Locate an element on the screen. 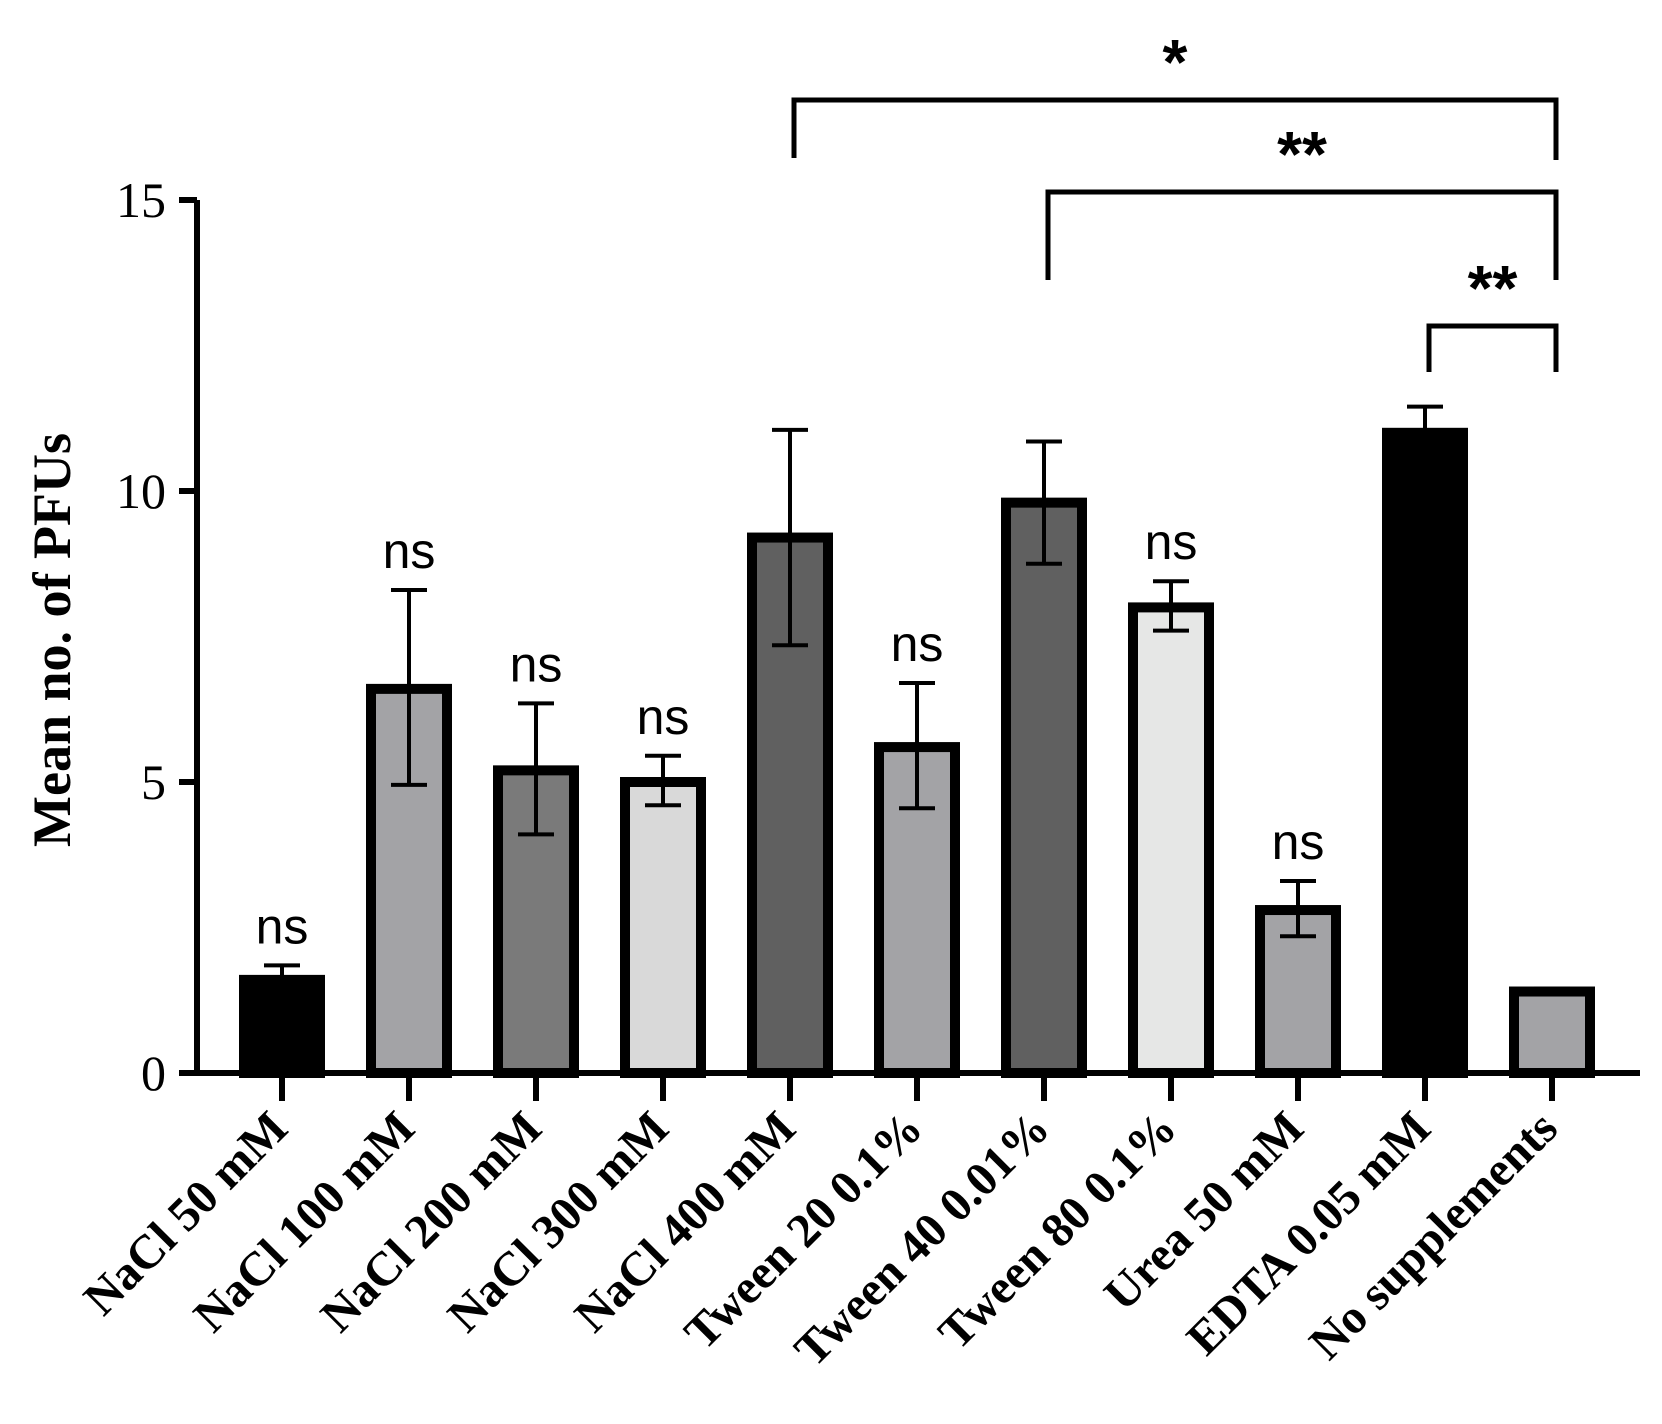  y-tick-label: 10 is located at coordinates (141, 491).